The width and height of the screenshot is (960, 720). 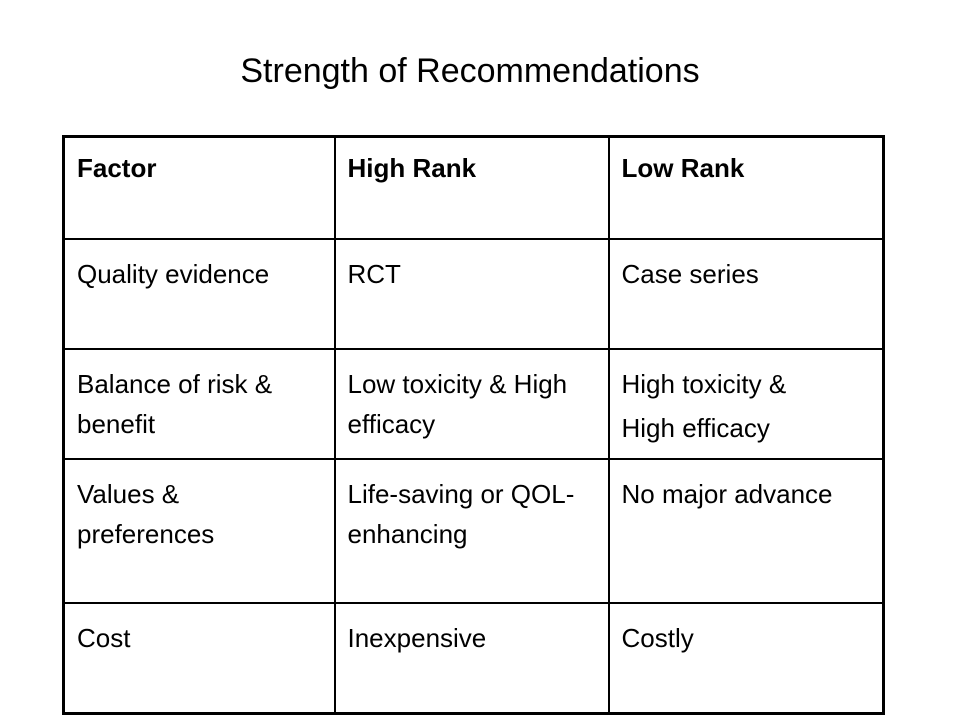 I want to click on header-cell: Factor, so click(x=199, y=187).